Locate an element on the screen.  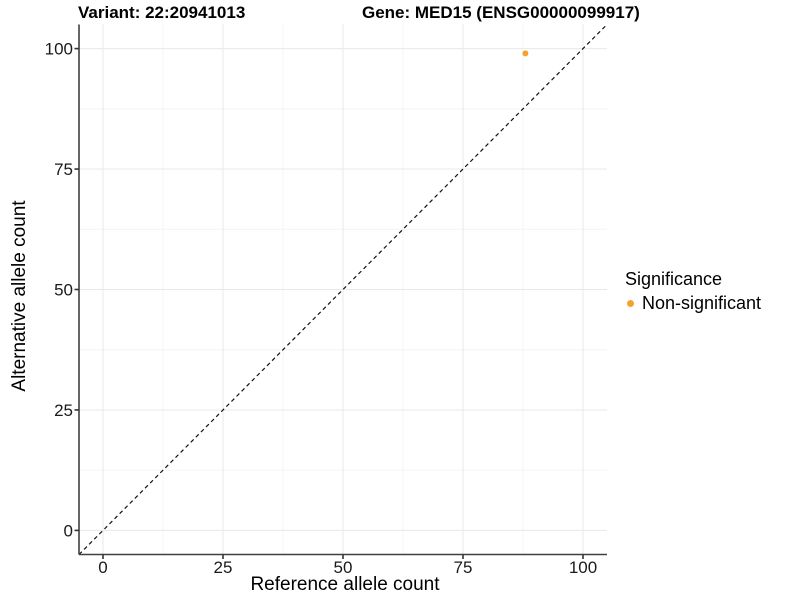
y-axis-title: Alternative allele count is located at coordinates (19, 296).